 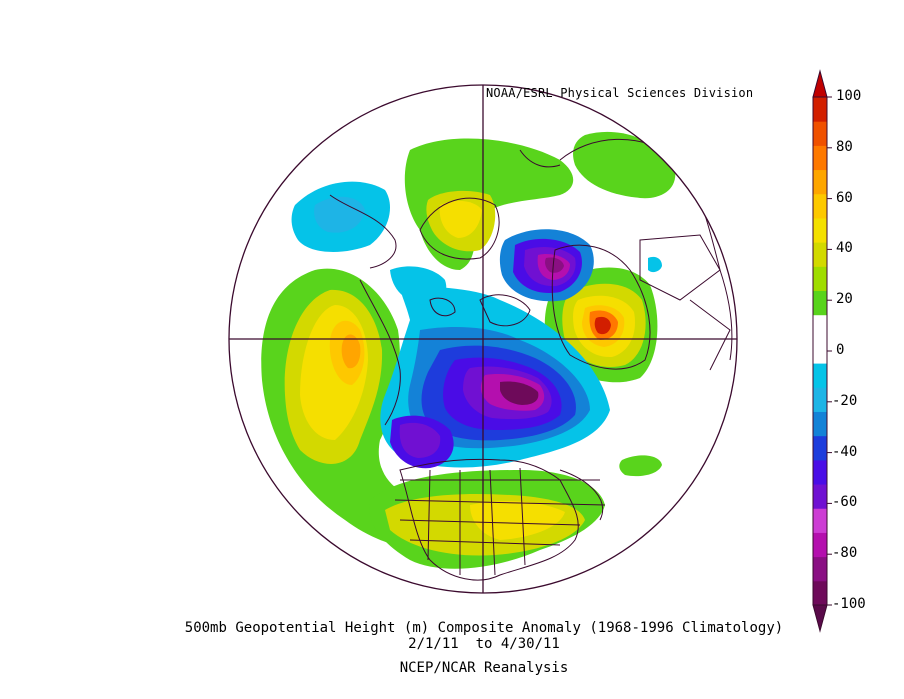 What do you see at coordinates (495, 374) in the screenshot?
I see `trough-arctic` at bounding box center [495, 374].